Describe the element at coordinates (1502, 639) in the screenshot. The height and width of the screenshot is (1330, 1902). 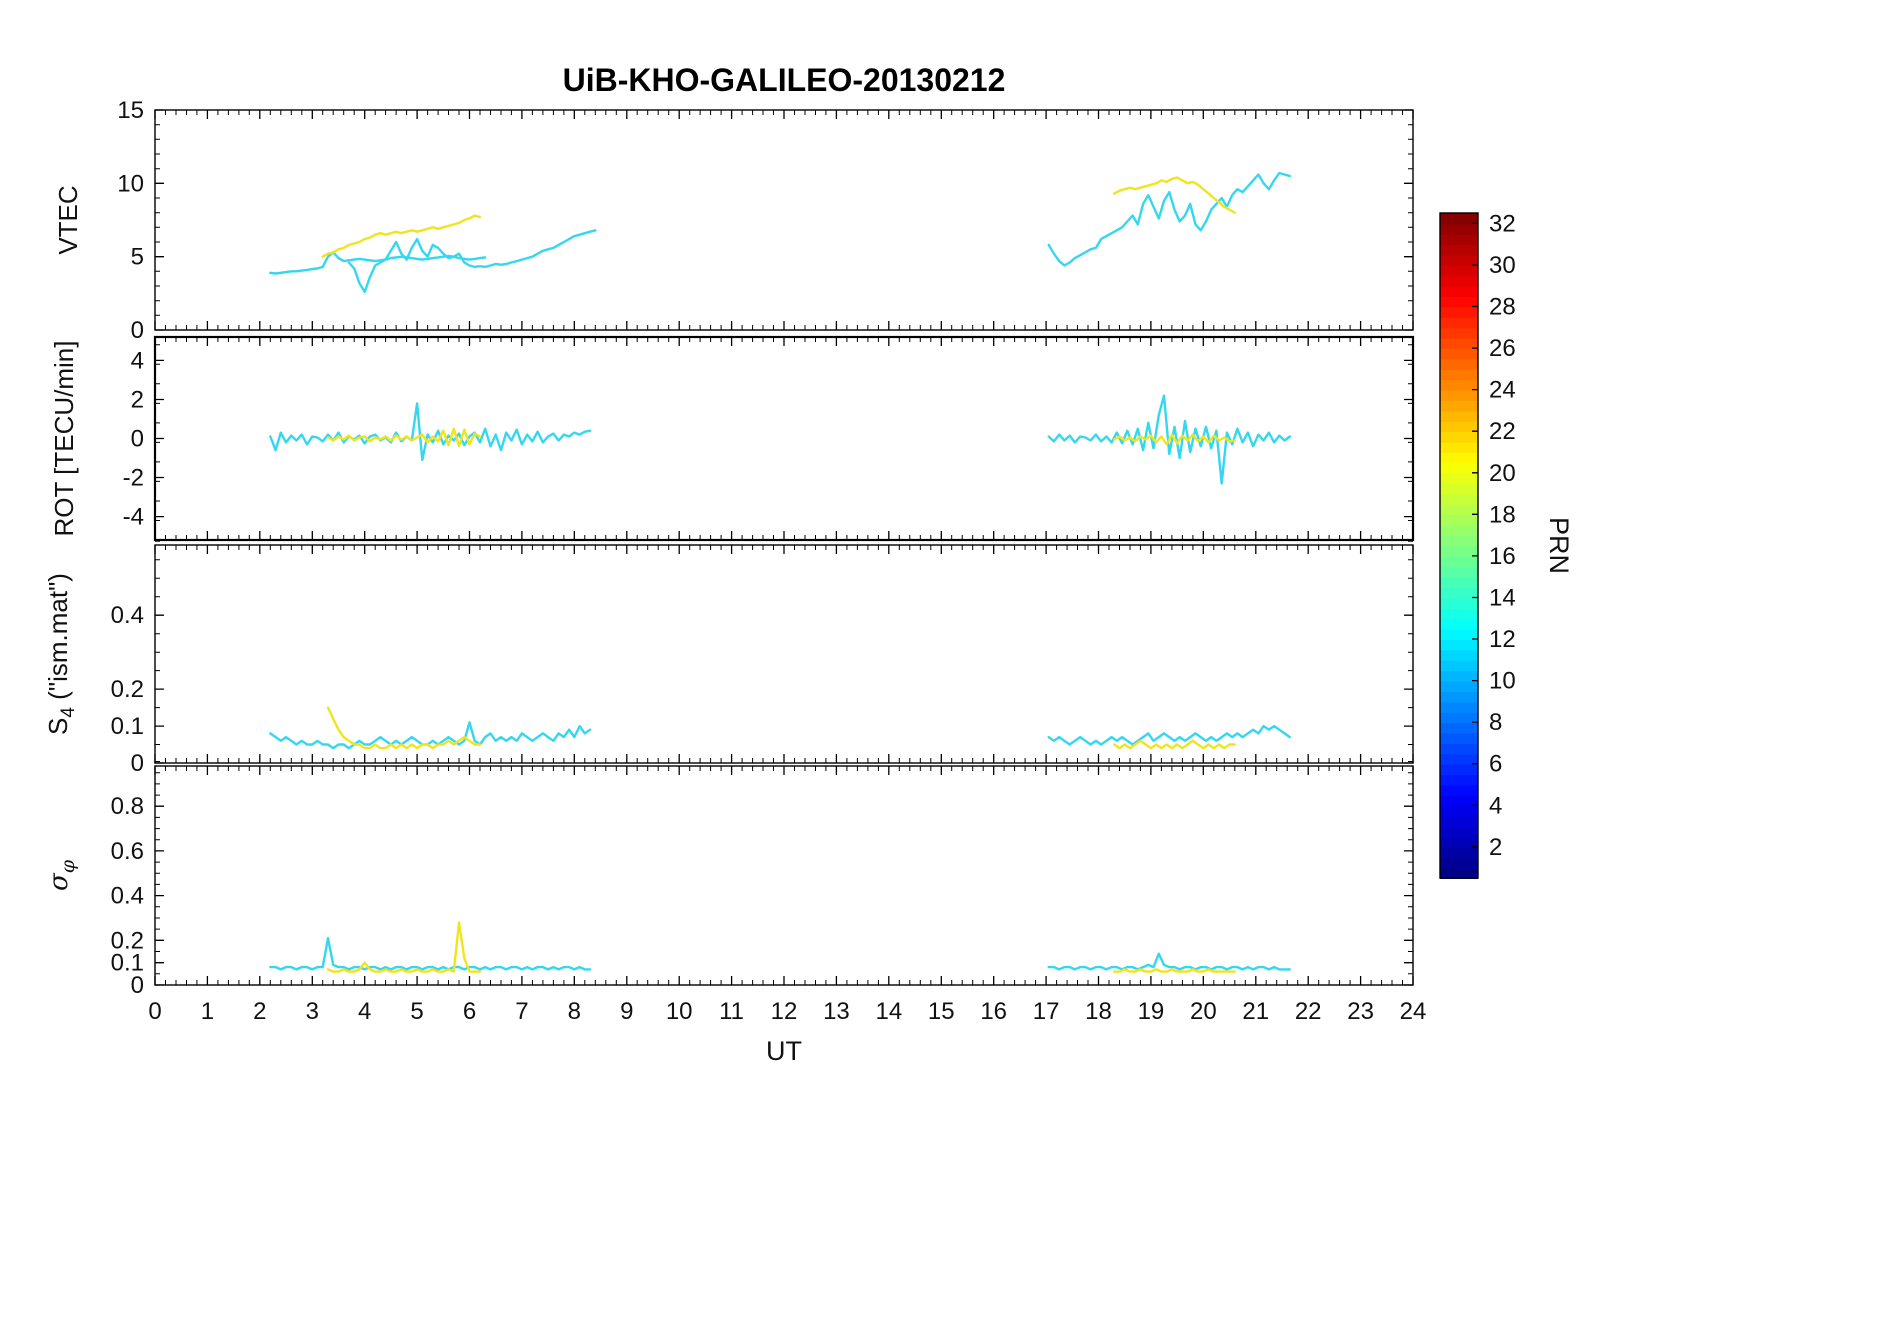
I see `colorbar-tick-label: 12` at that location.